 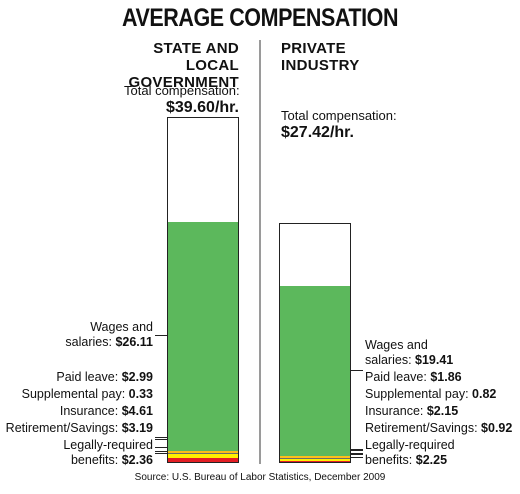 What do you see at coordinates (484, 394) in the screenshot?
I see `private-value-supplemental: 0.82` at bounding box center [484, 394].